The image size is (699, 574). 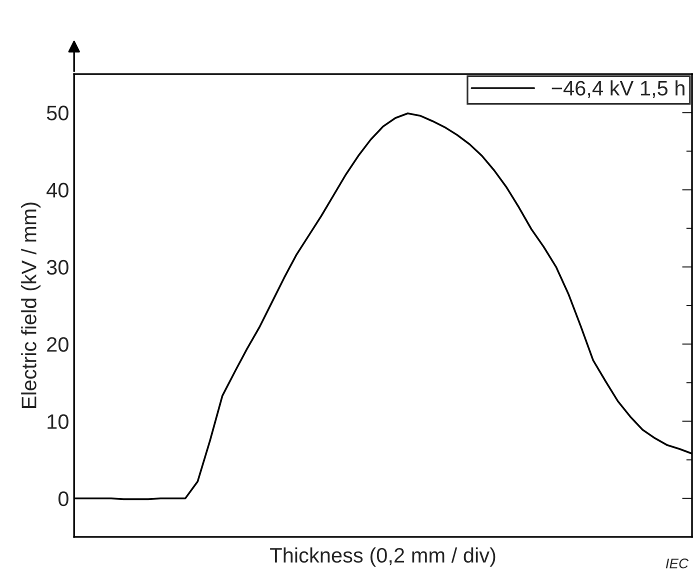 I want to click on y-tick-label: 0, so click(x=63, y=498).